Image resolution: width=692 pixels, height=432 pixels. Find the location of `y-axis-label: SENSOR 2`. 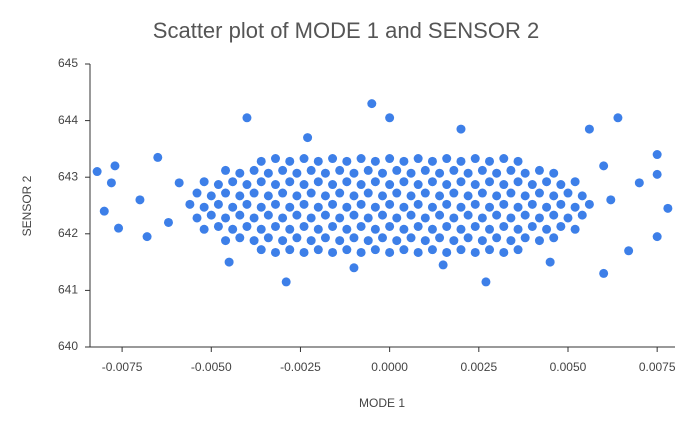

y-axis-label: SENSOR 2 is located at coordinates (27, 205).